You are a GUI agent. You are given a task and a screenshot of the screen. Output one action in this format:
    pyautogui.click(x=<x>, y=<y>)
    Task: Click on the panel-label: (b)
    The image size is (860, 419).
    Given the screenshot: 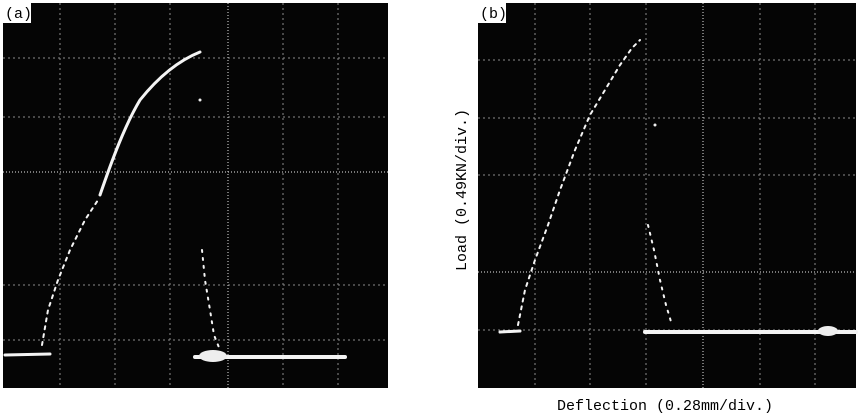 What is the action you would take?
    pyautogui.click(x=493, y=14)
    